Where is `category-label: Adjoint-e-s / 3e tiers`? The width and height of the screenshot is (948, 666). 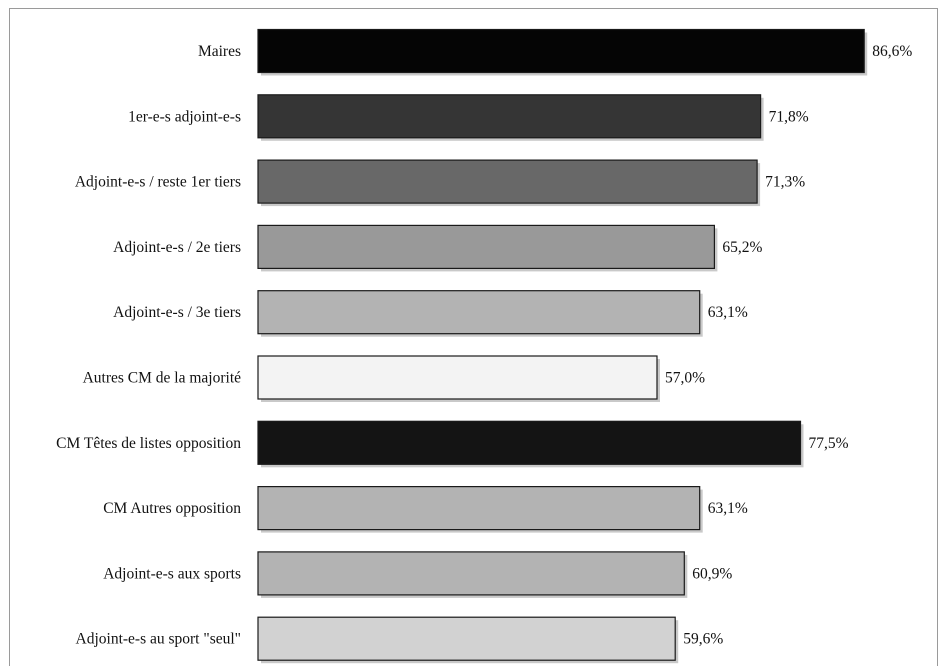 category-label: Adjoint-e-s / 3e tiers is located at coordinates (177, 312).